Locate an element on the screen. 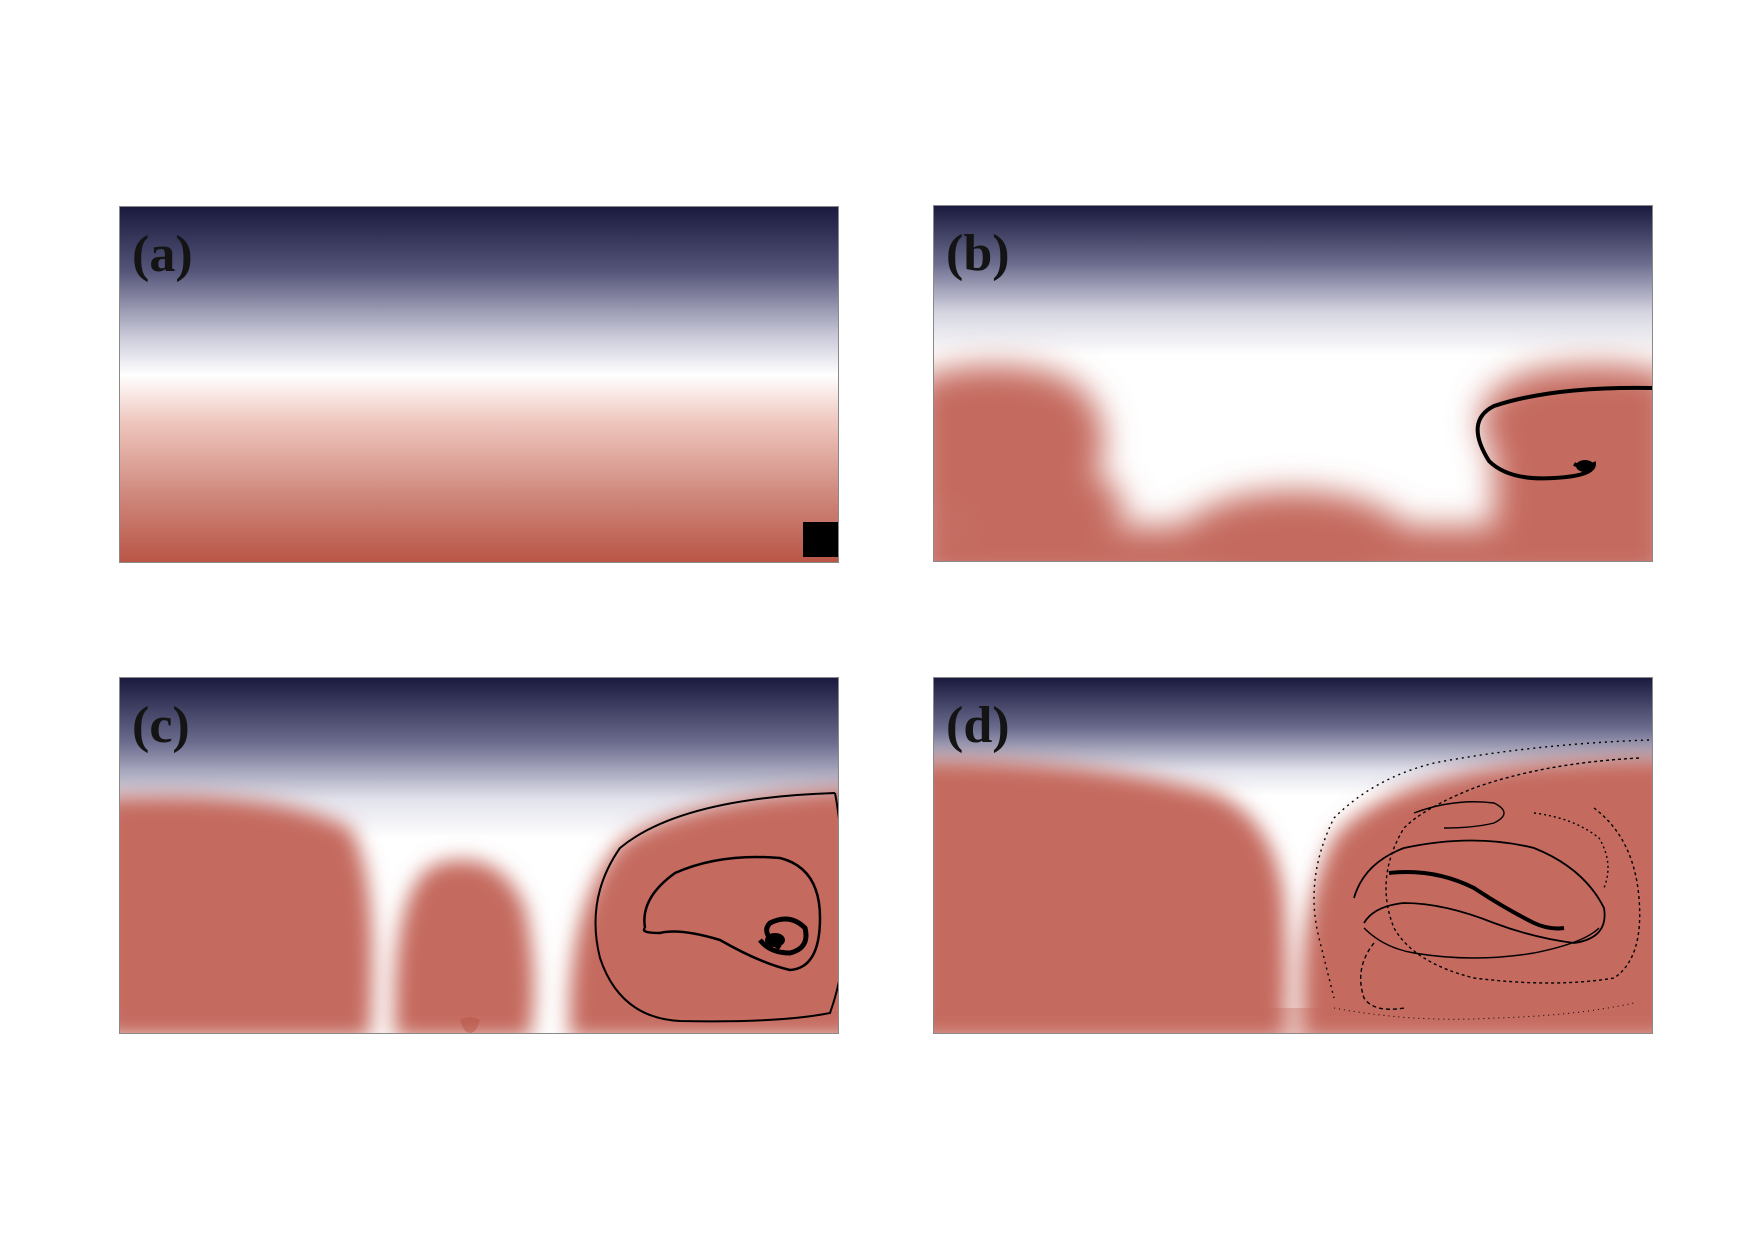 The width and height of the screenshot is (1754, 1239). tracer-dust is located at coordinates (1484, 1011).